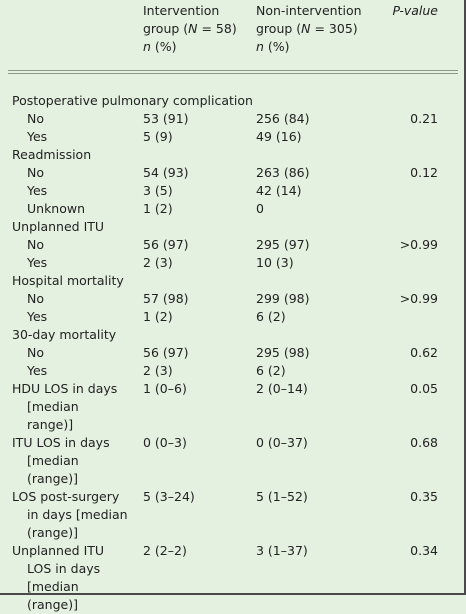 The height and width of the screenshot is (614, 466). What do you see at coordinates (282, 442) in the screenshot?
I see `row-nonintervention-value: 0 (0–37)` at bounding box center [282, 442].